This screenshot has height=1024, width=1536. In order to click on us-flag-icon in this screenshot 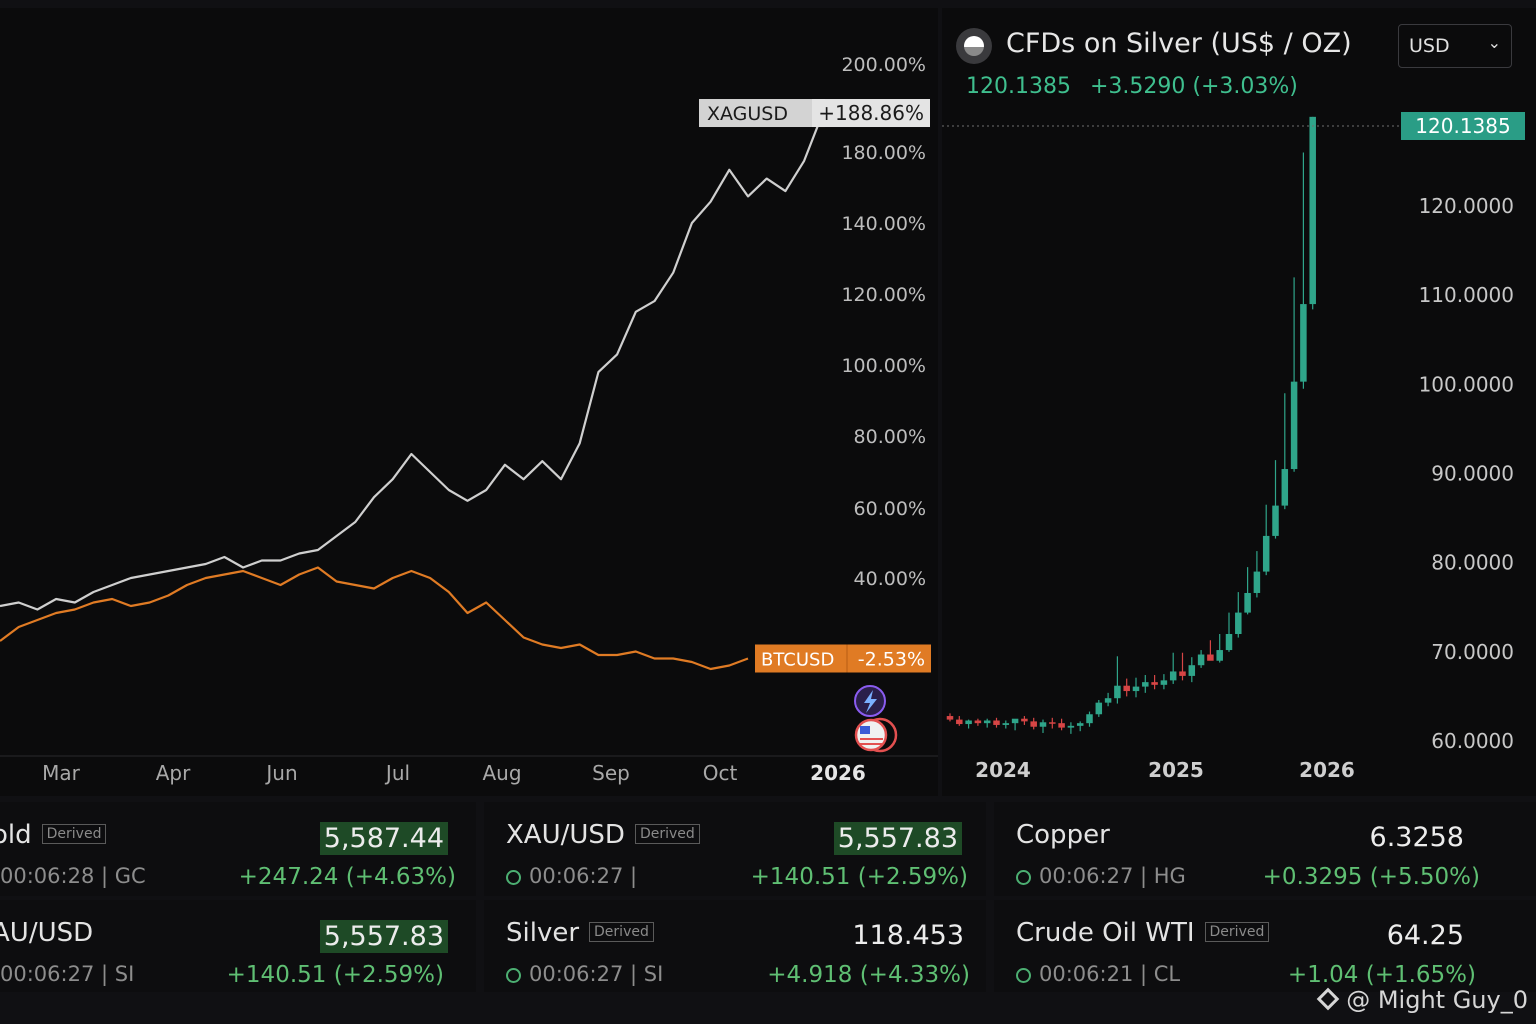, I will do `click(871, 735)`.